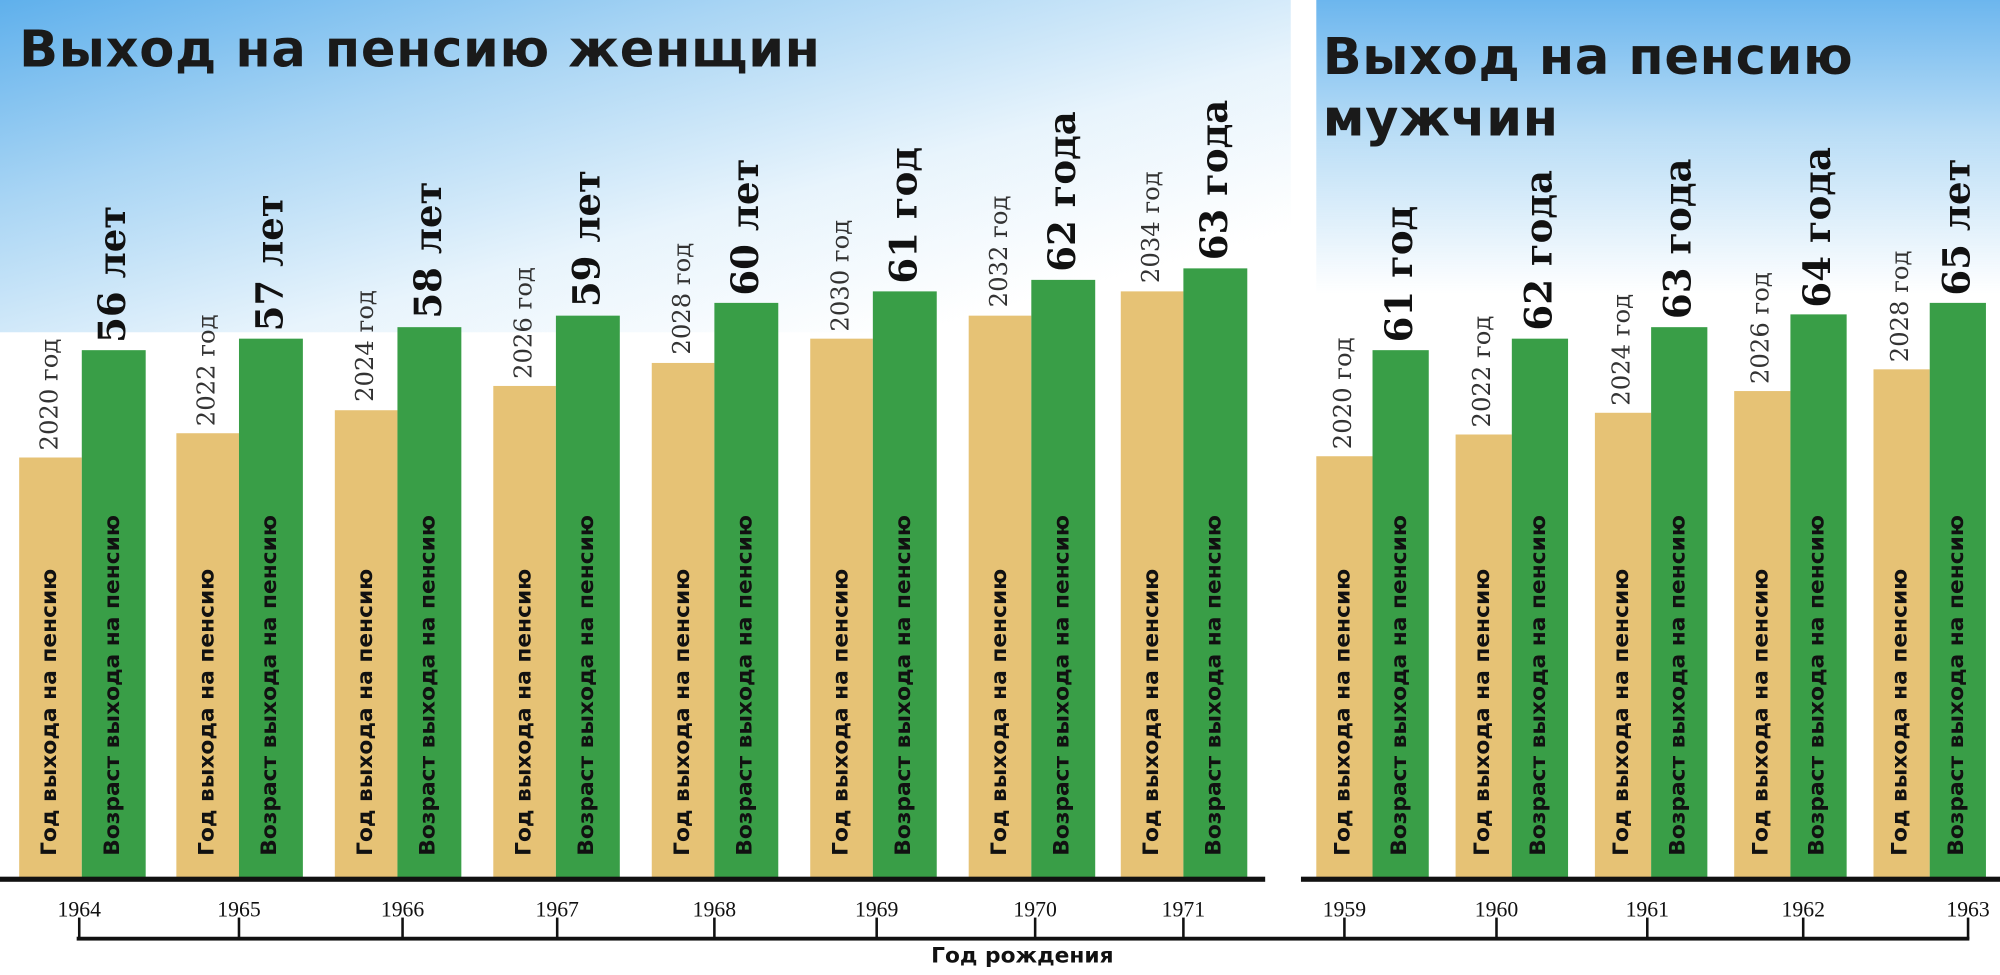 Image resolution: width=2000 pixels, height=975 pixels. What do you see at coordinates (239, 909) in the screenshot?
I see `birth-year-label: 1965` at bounding box center [239, 909].